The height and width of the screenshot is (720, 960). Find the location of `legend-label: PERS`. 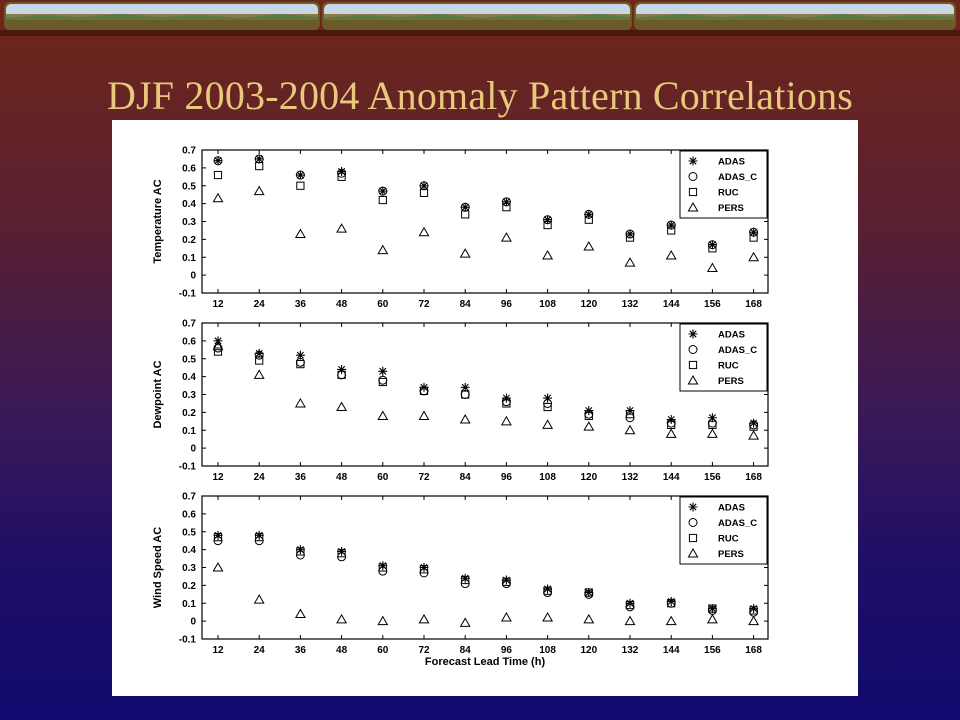

legend-label: PERS is located at coordinates (731, 381).